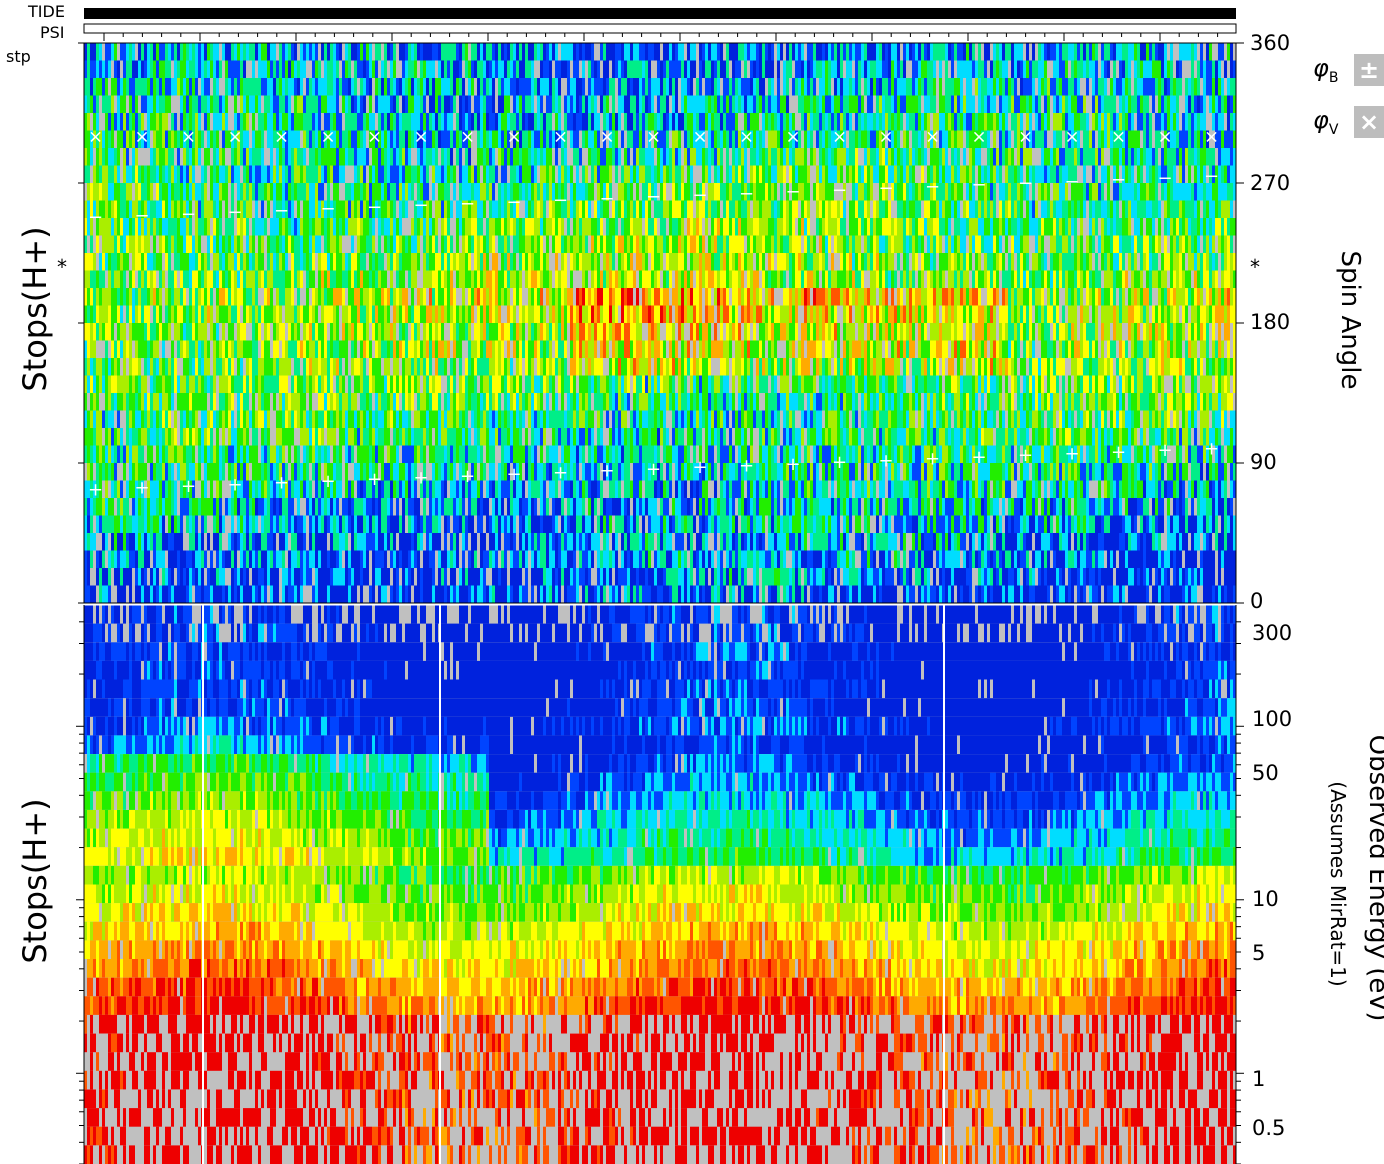 This screenshot has width=1384, height=1164. I want to click on tick-0: 0, so click(1256, 601).